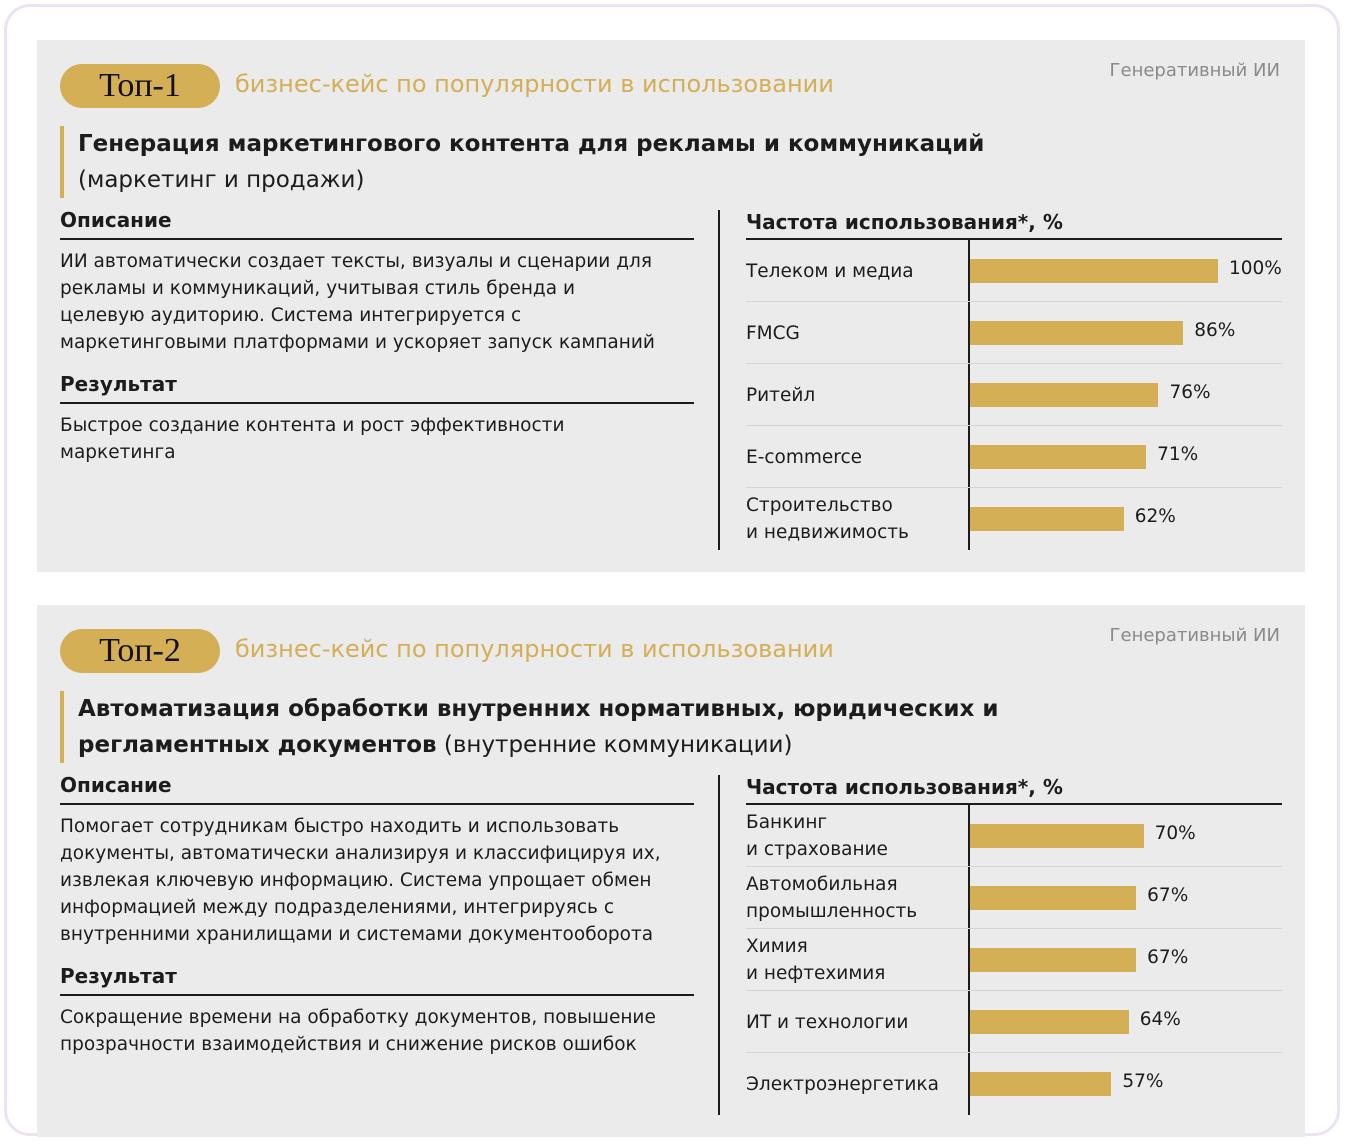  I want to click on chart-row: Электроэнергетика 57%, so click(1014, 1084).